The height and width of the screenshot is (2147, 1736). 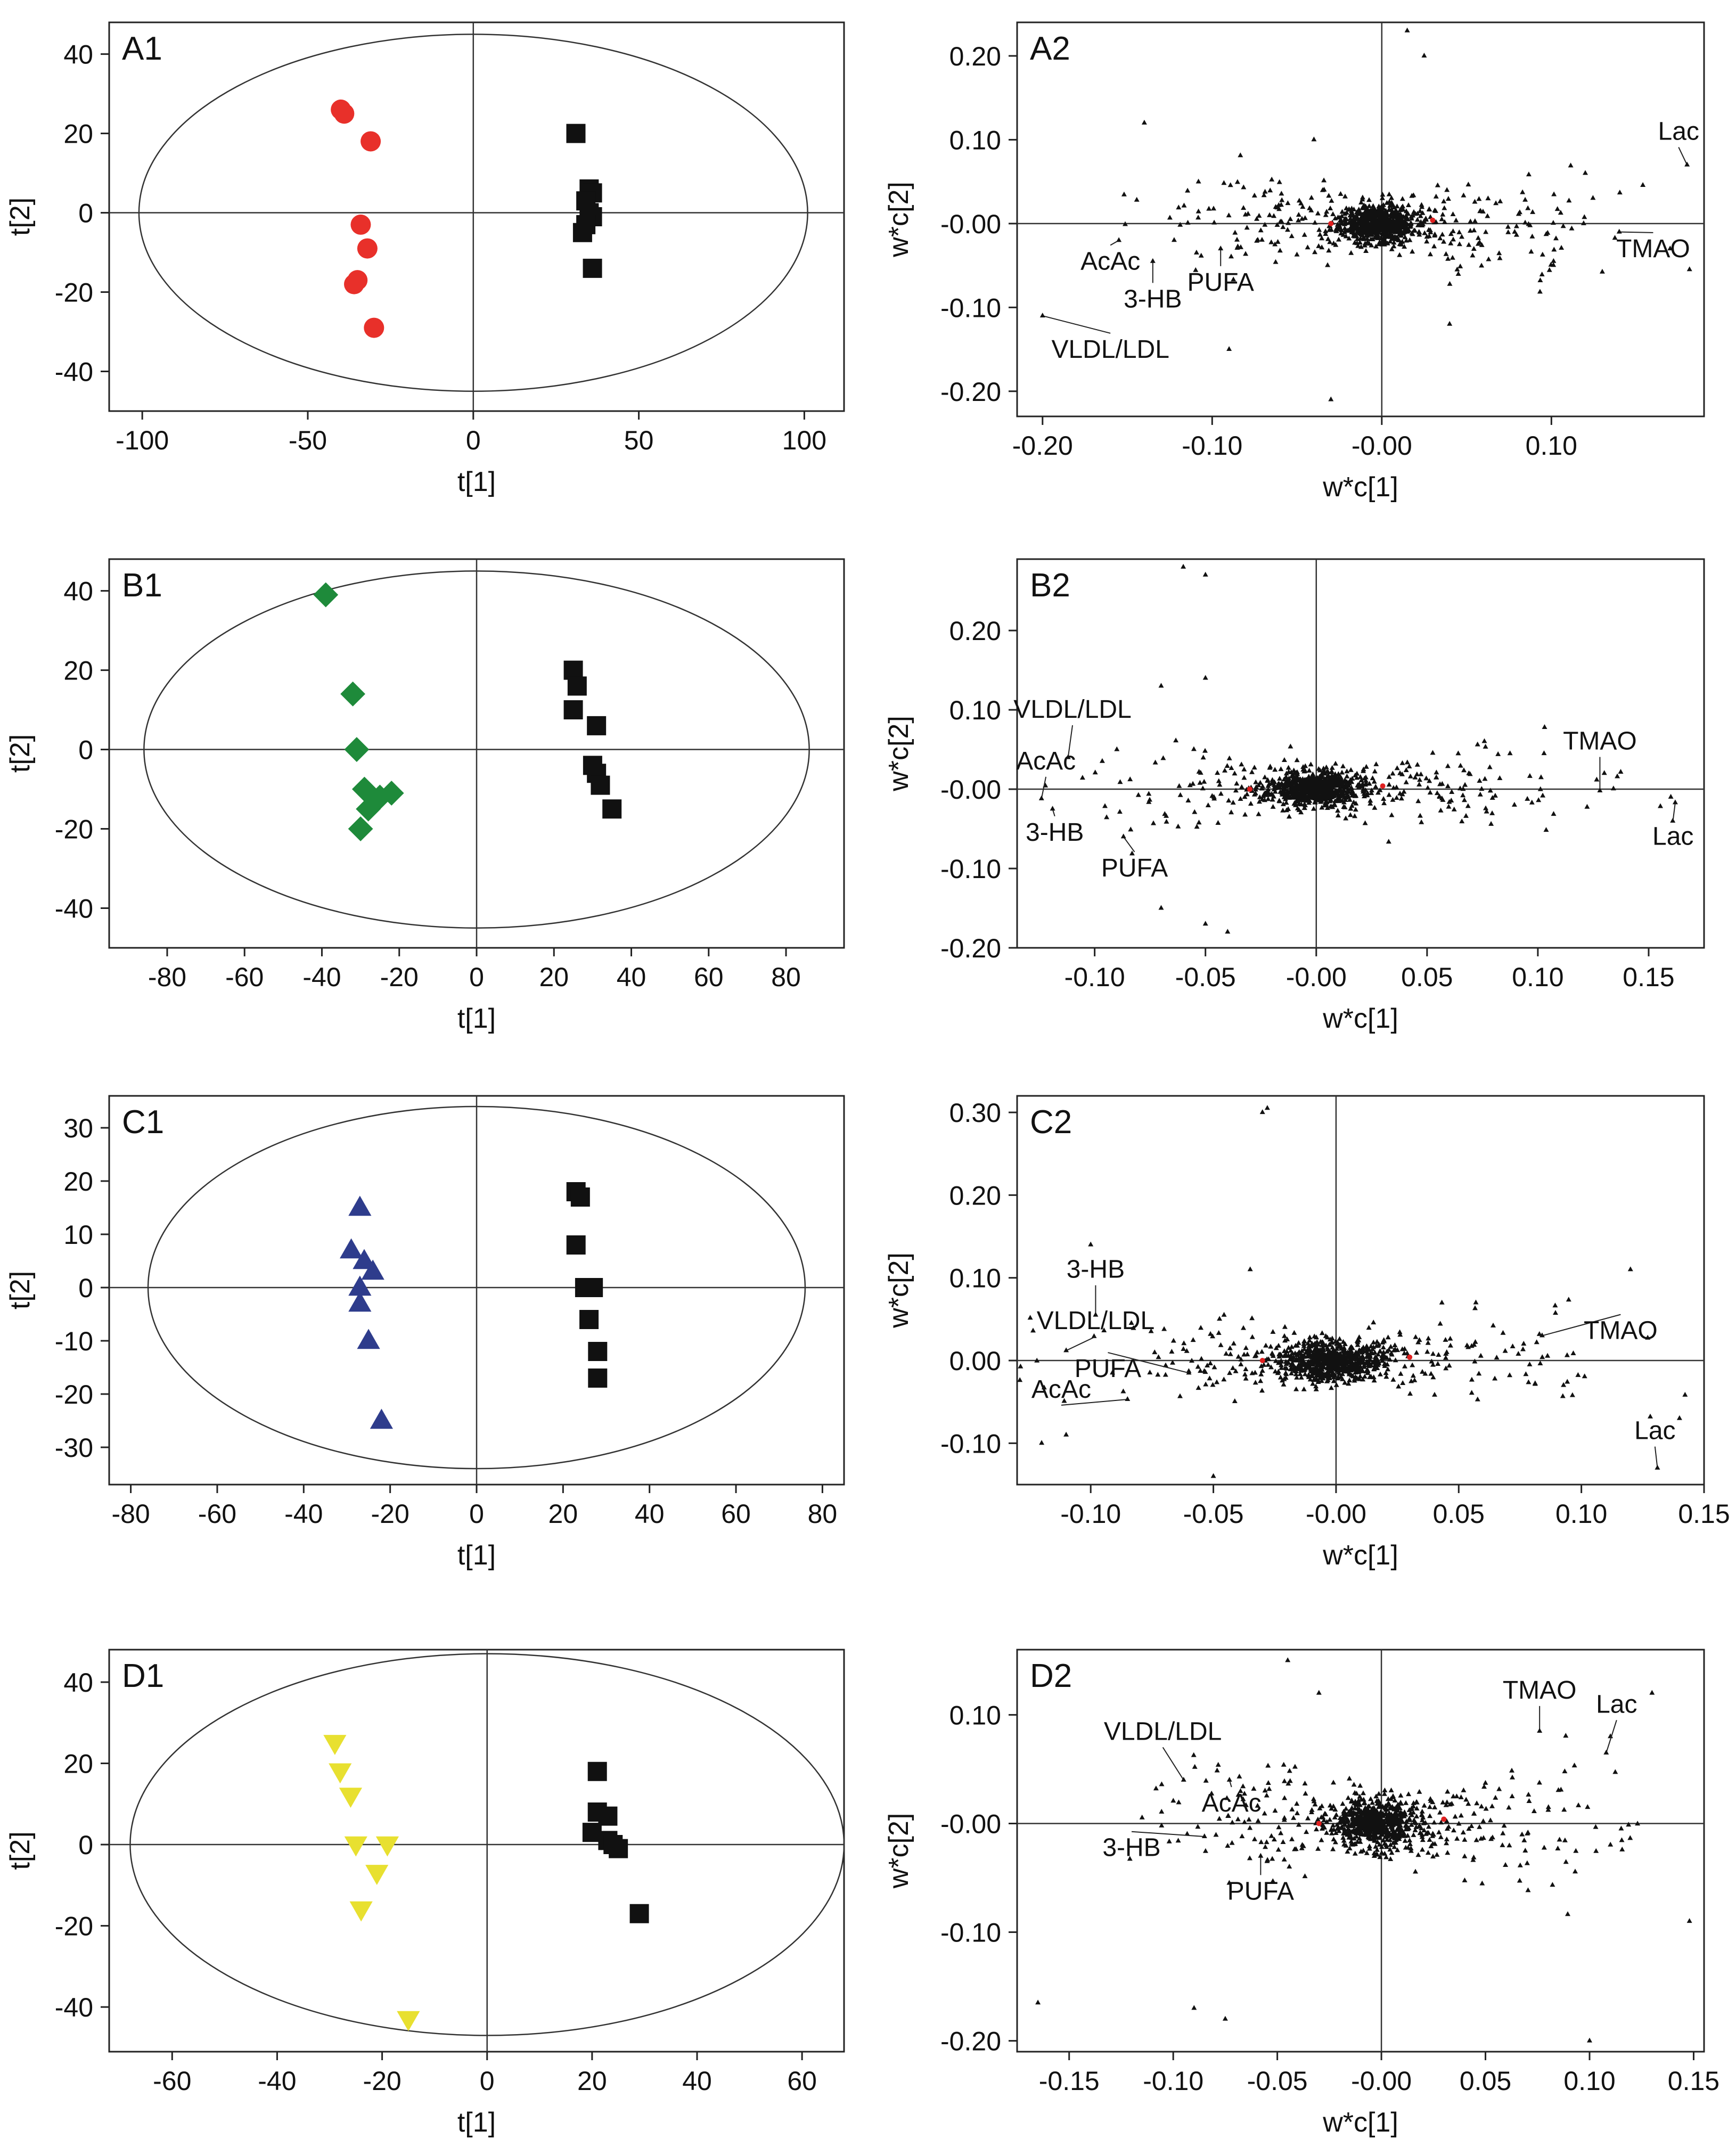 What do you see at coordinates (975, 1715) in the screenshot?
I see `y-tick-label: 0.10` at bounding box center [975, 1715].